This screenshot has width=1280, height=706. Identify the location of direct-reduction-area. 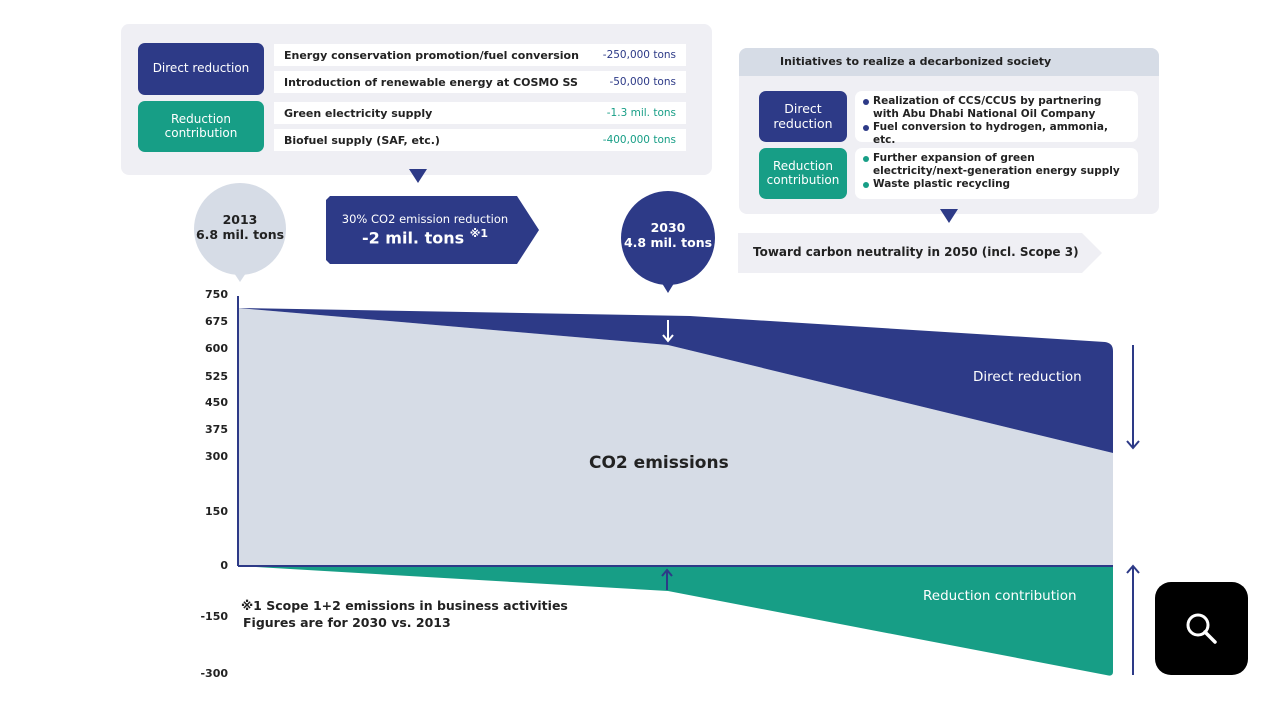
(675, 380).